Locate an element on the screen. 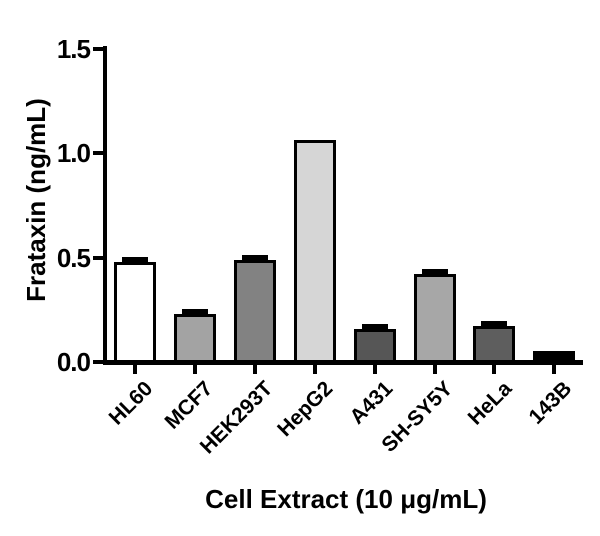 This screenshot has height=536, width=600. x-axis-title: Cell Extract (10 μg/mL) is located at coordinates (346, 499).